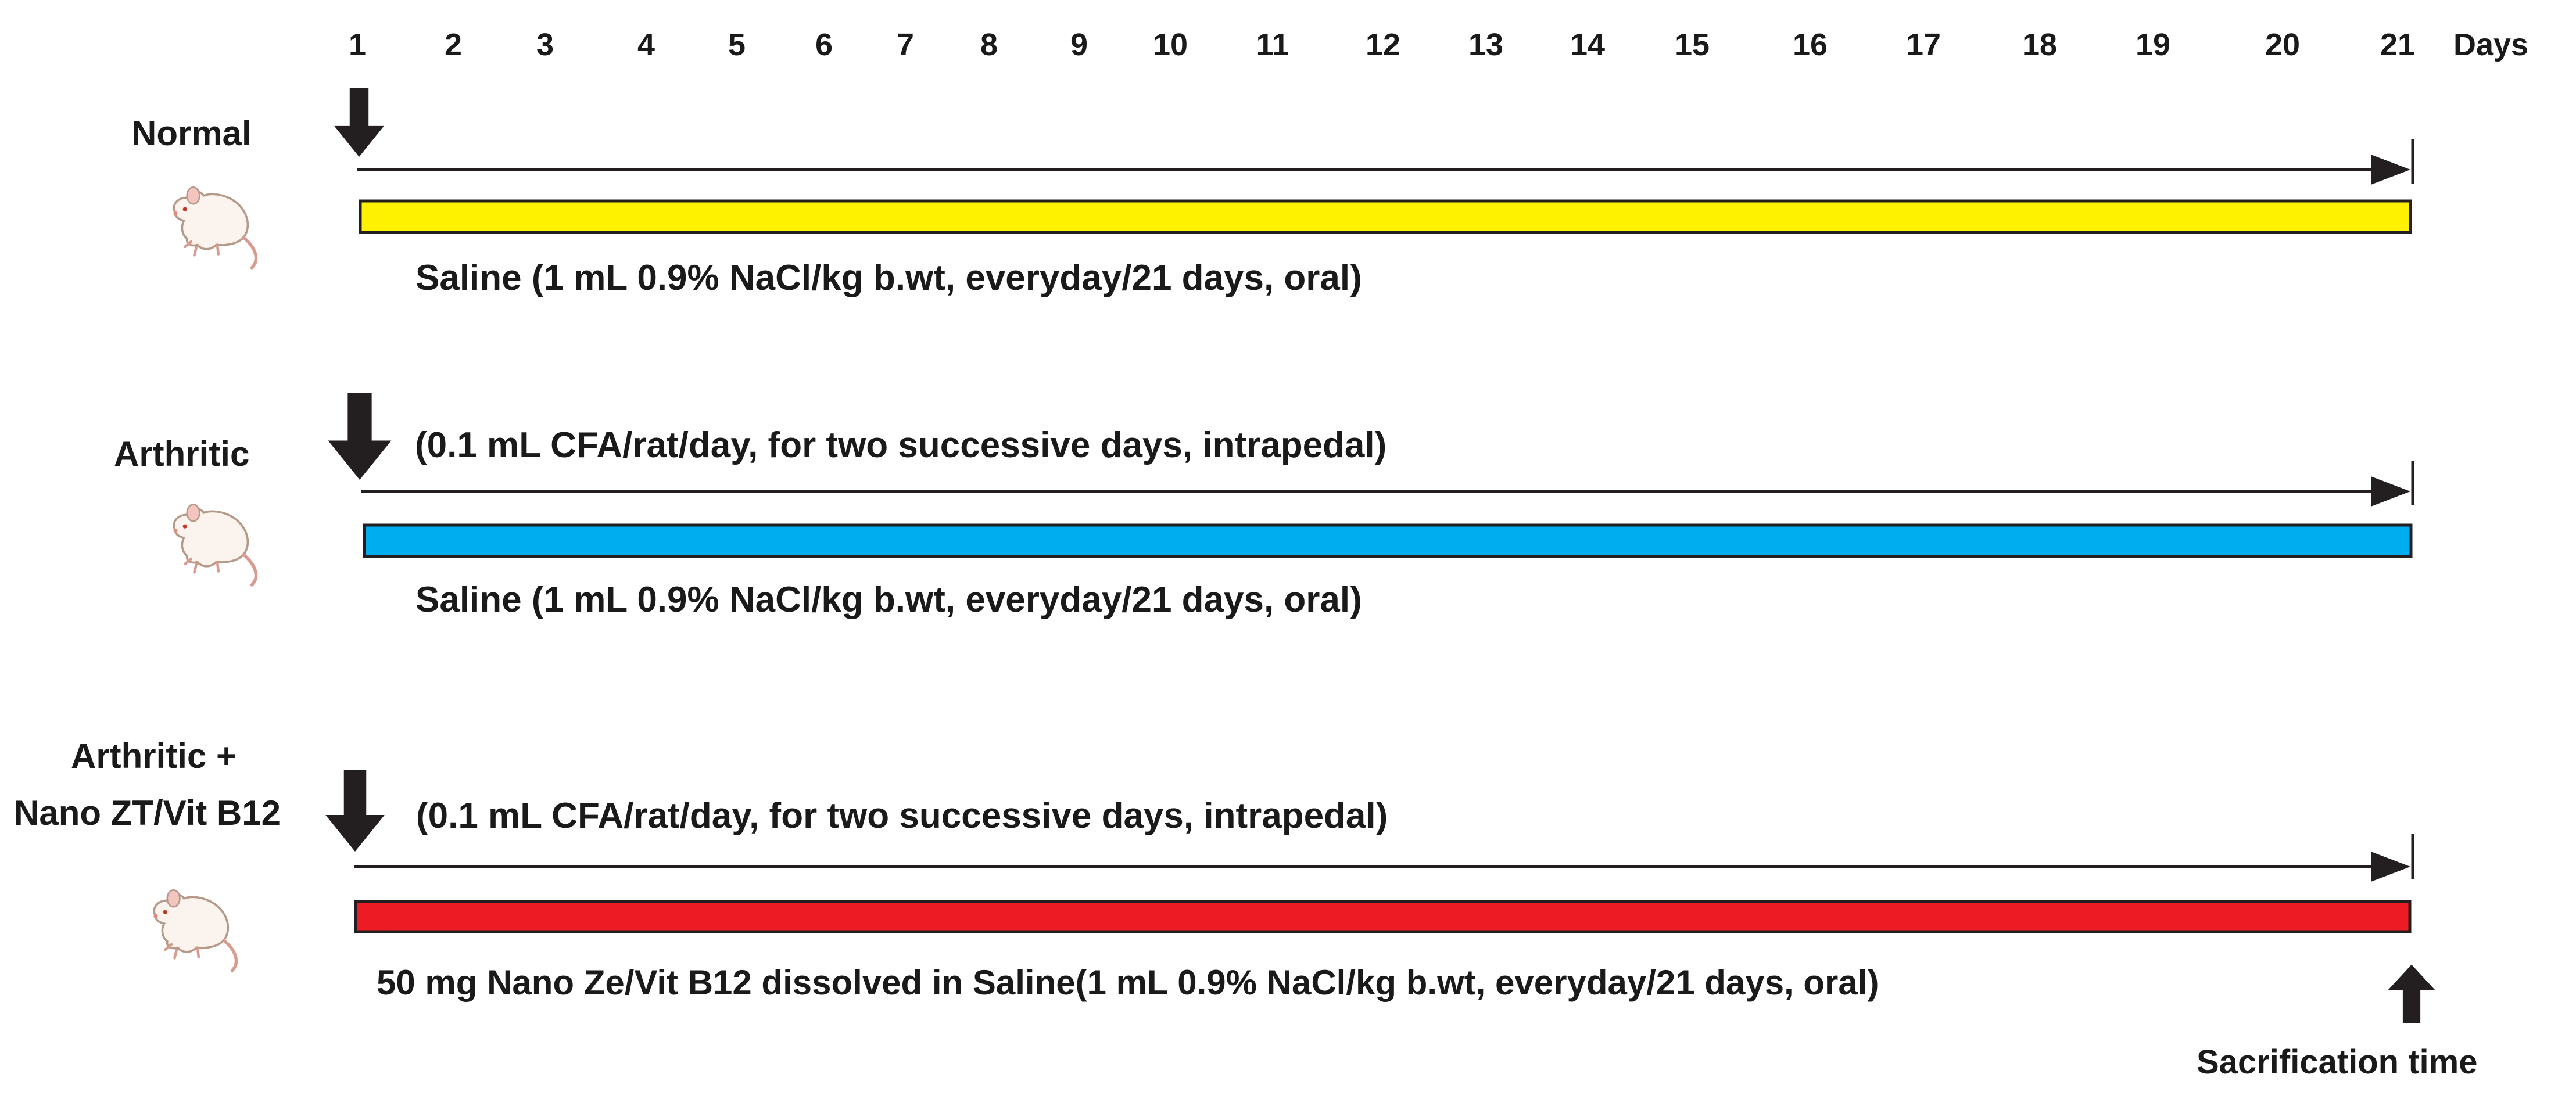 This screenshot has width=2576, height=1099. I want to click on group-label-normal: Normal, so click(191, 133).